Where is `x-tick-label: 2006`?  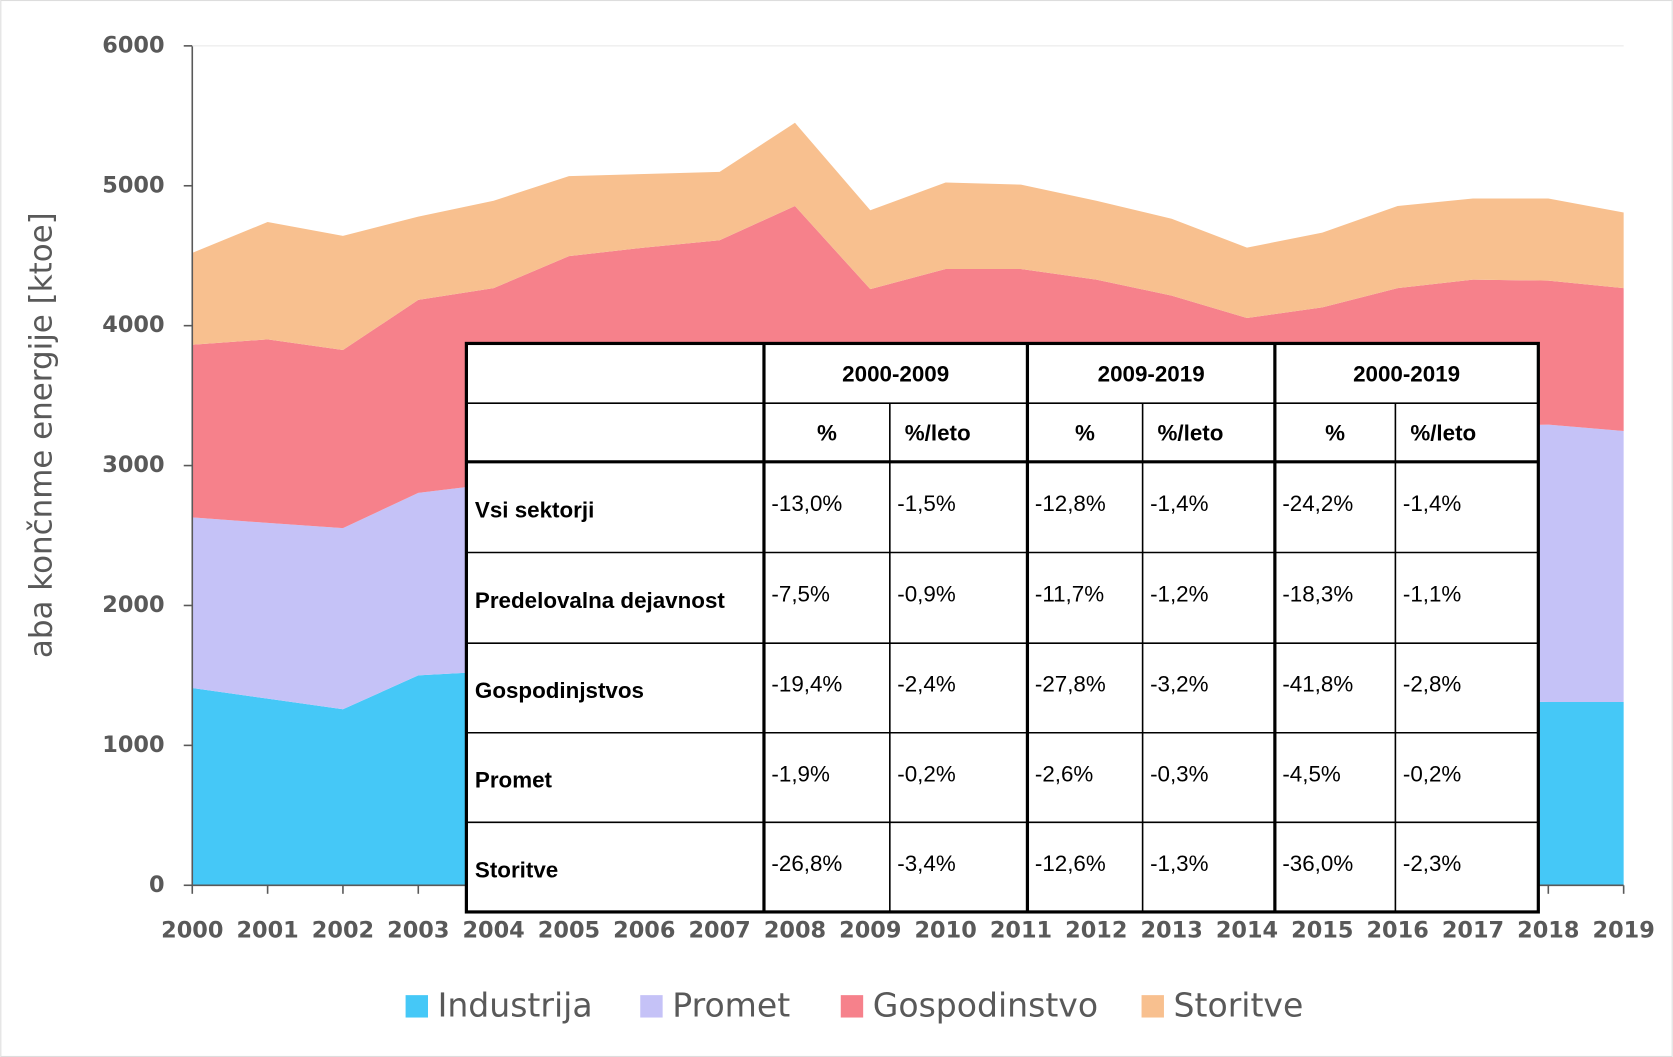 x-tick-label: 2006 is located at coordinates (644, 931).